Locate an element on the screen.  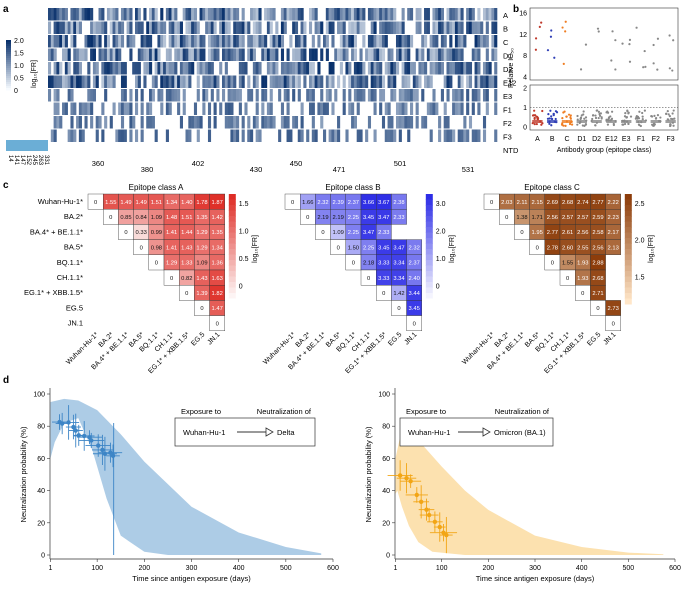
y-tick: 20 is located at coordinates (386, 523).